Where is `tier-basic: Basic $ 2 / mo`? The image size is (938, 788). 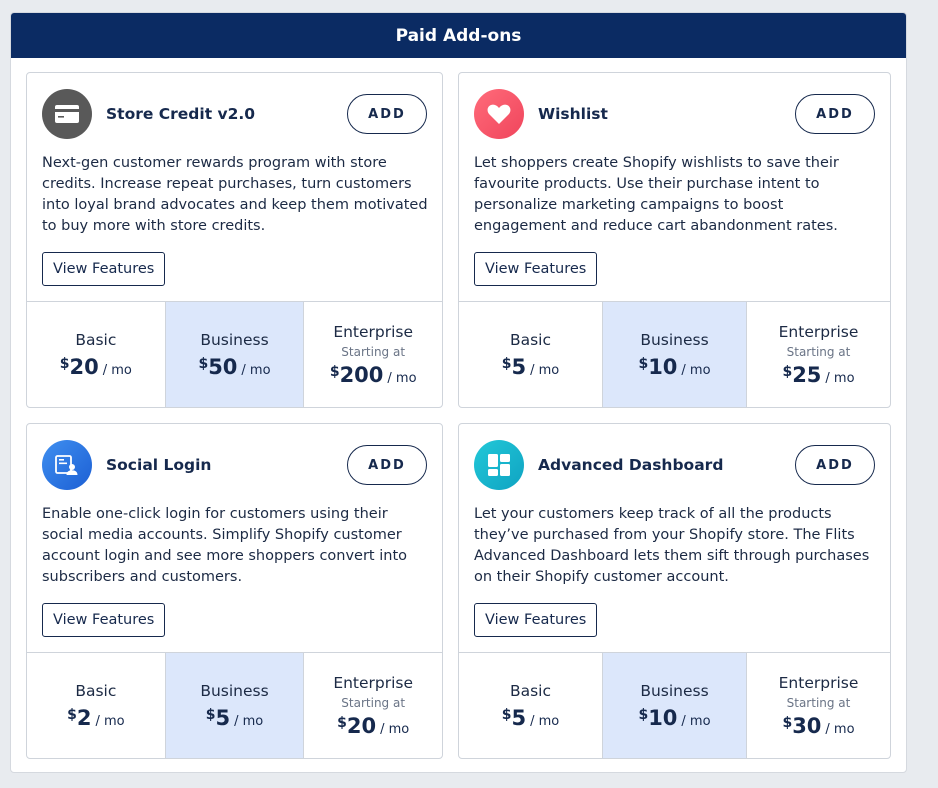 tier-basic: Basic $ 2 / mo is located at coordinates (96, 705).